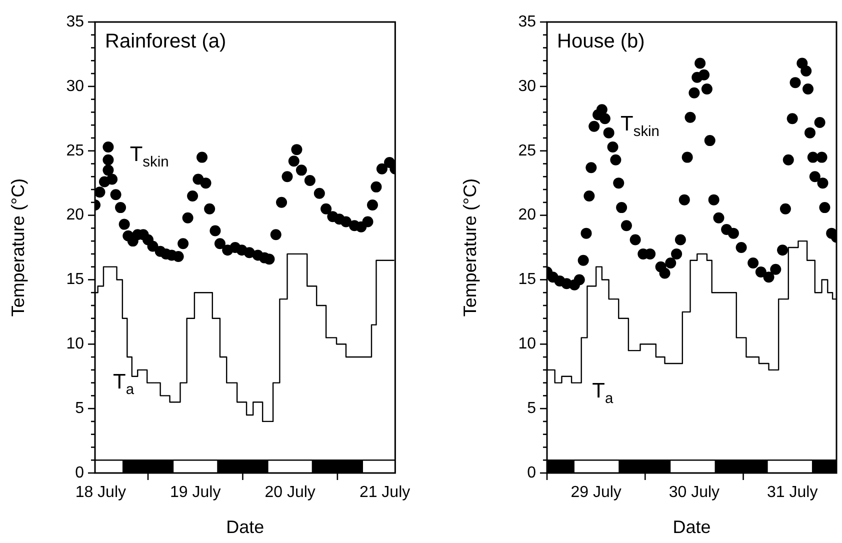  What do you see at coordinates (165, 41) in the screenshot?
I see `chart-title: Rainforest (a)` at bounding box center [165, 41].